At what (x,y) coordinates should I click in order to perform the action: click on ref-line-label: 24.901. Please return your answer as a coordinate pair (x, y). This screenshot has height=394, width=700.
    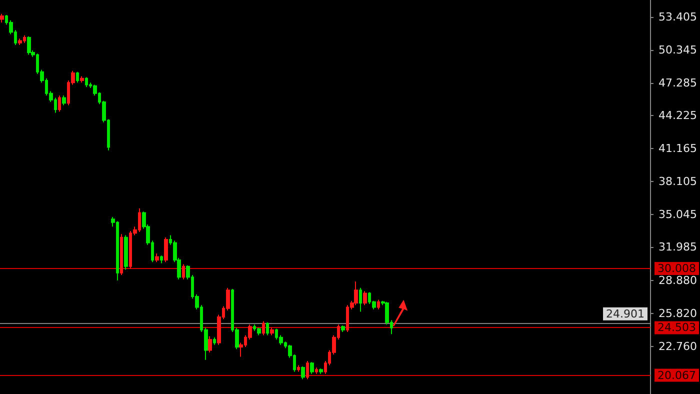
    Looking at the image, I should click on (625, 313).